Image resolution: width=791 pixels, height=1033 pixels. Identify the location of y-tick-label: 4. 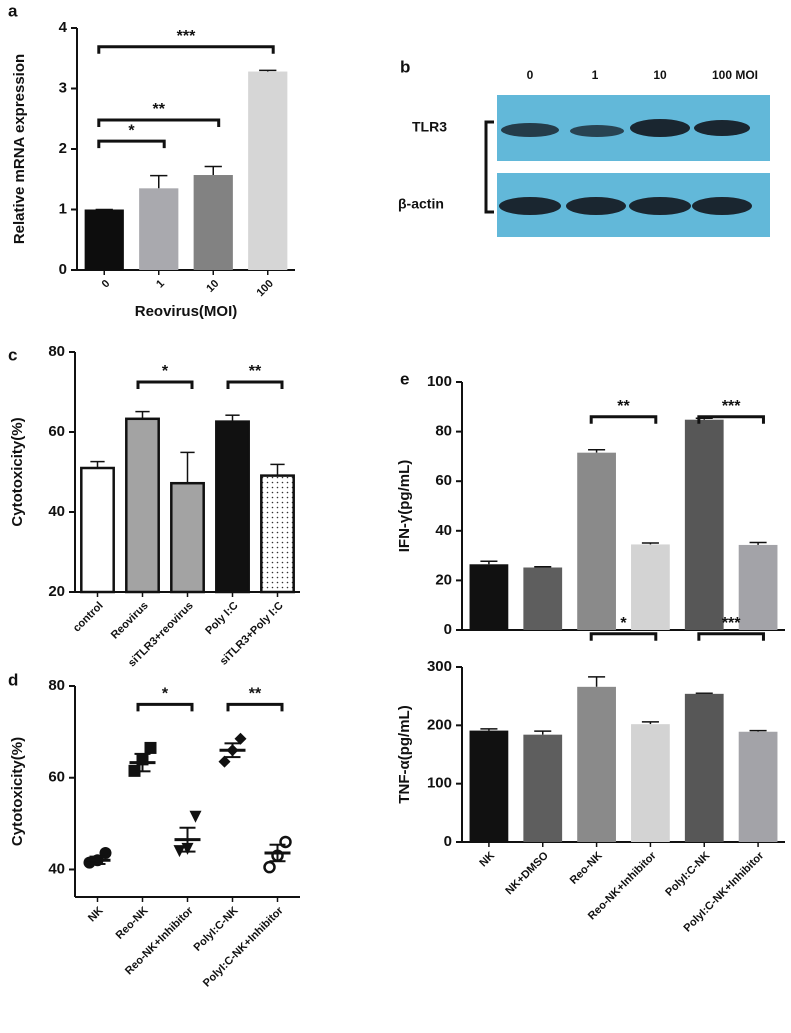
(63, 27).